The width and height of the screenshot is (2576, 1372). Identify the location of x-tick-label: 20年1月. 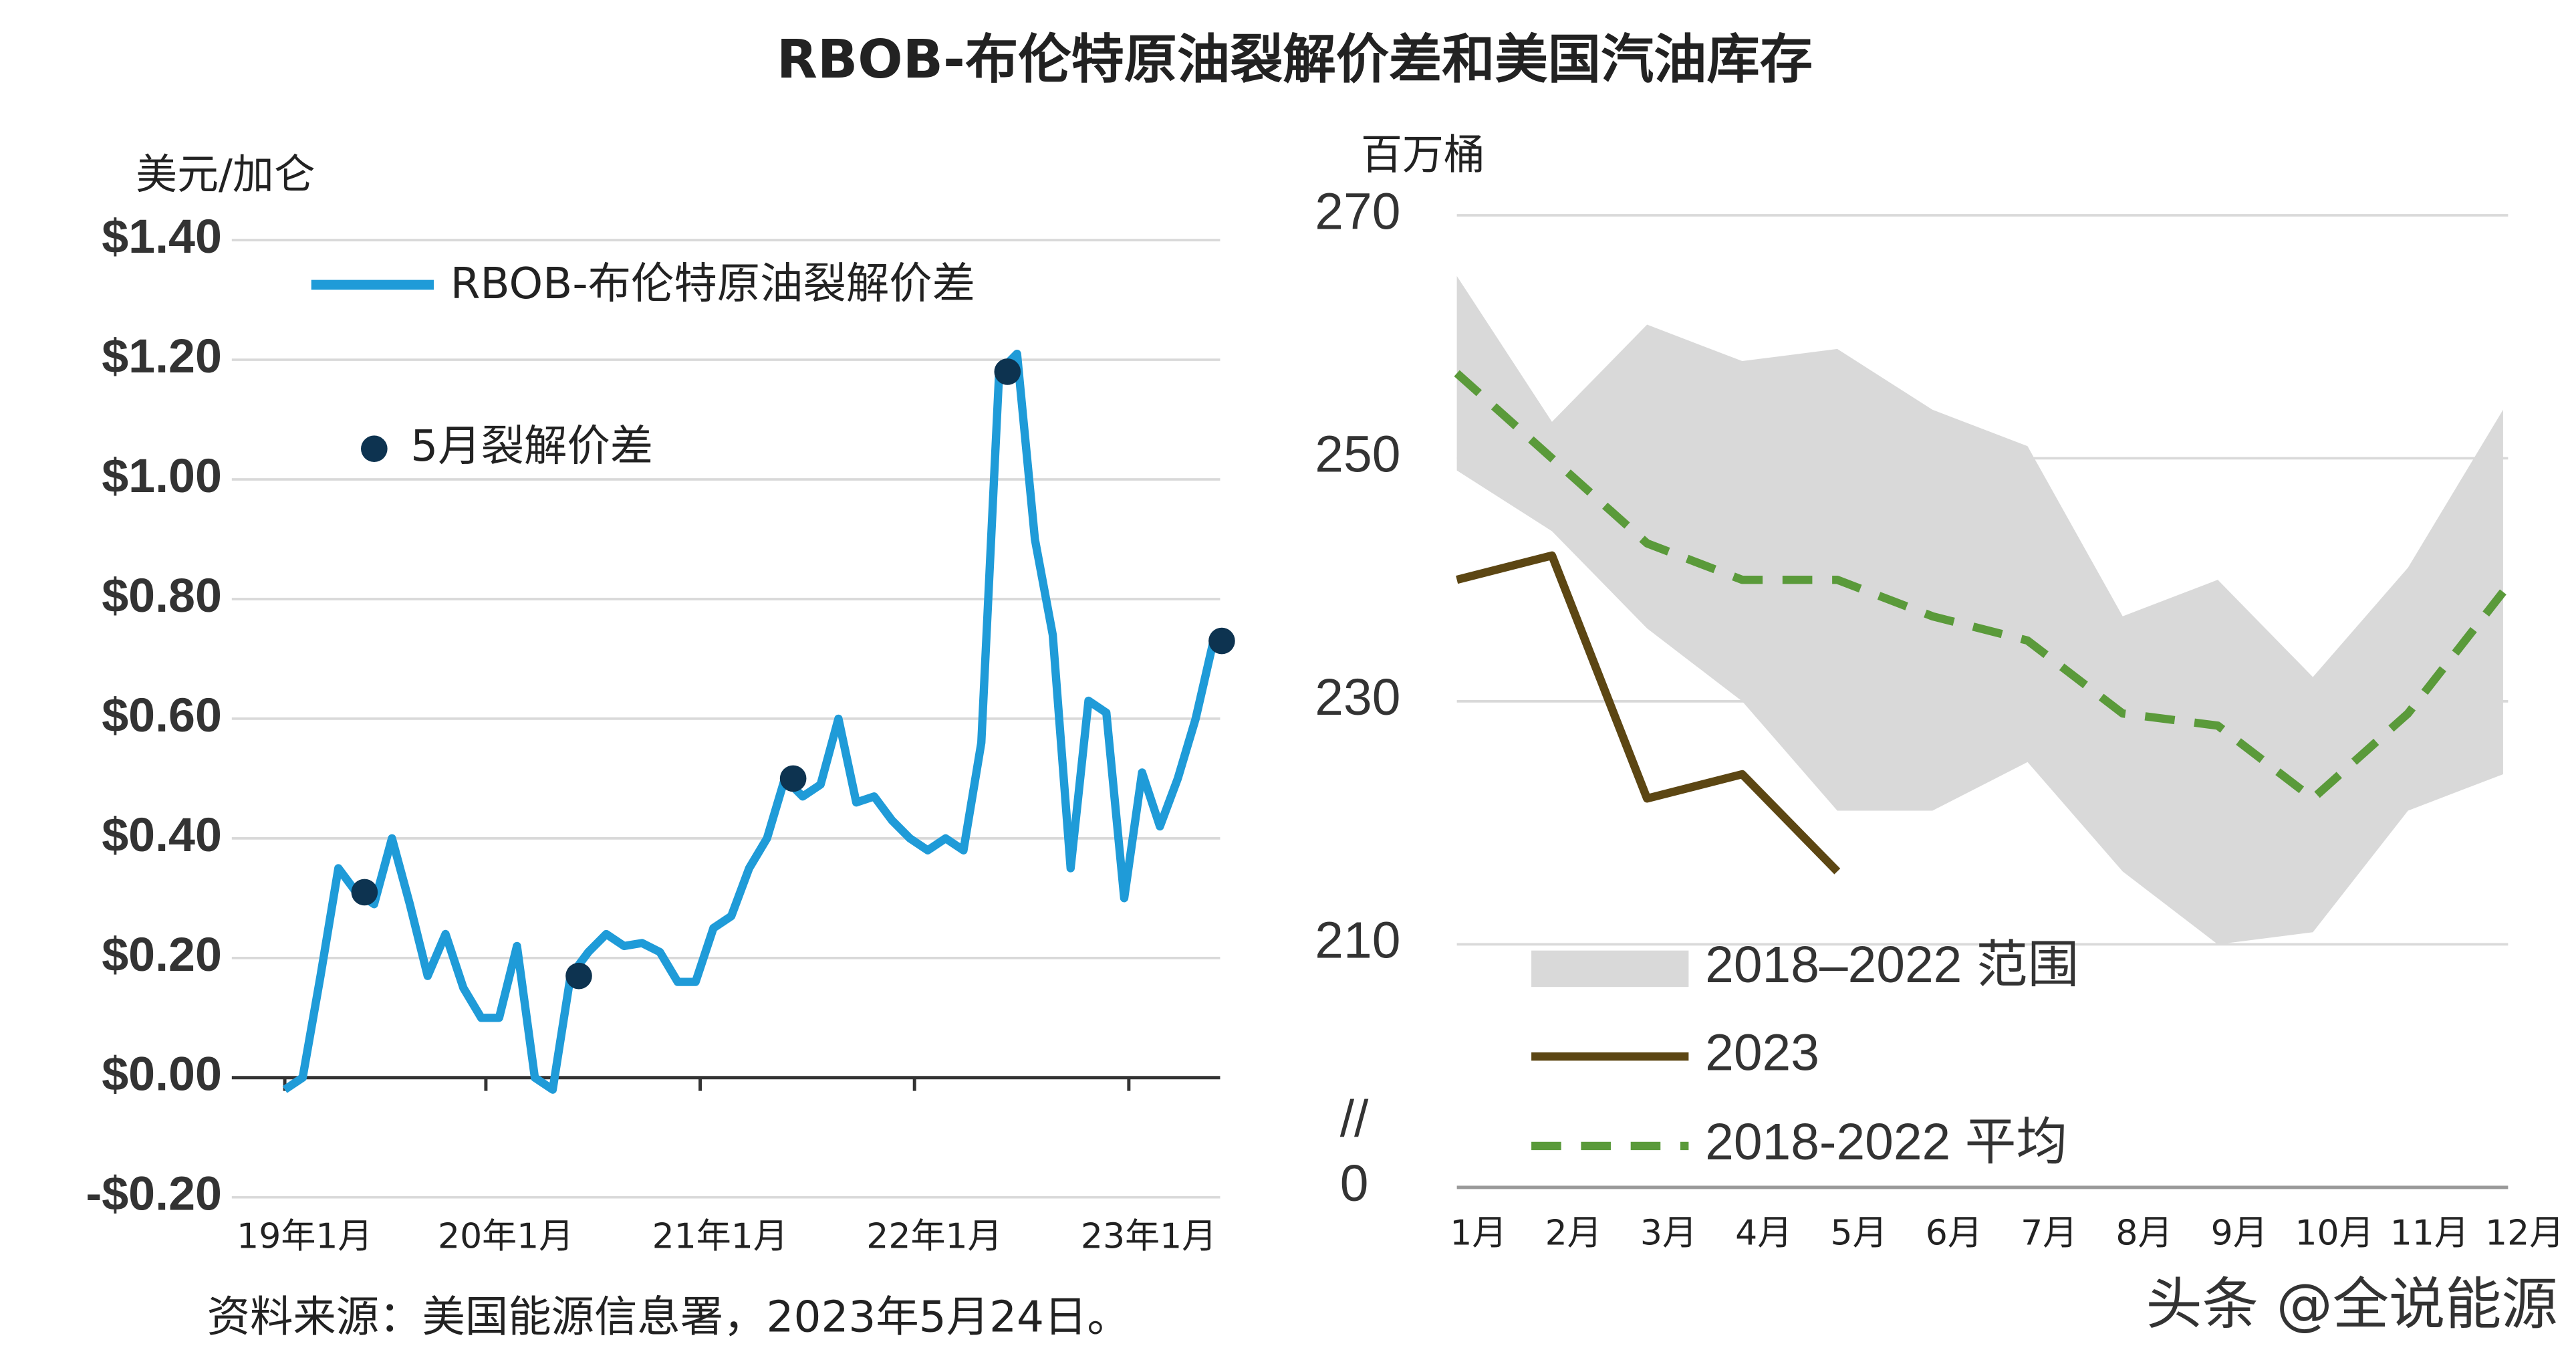
(506, 1237).